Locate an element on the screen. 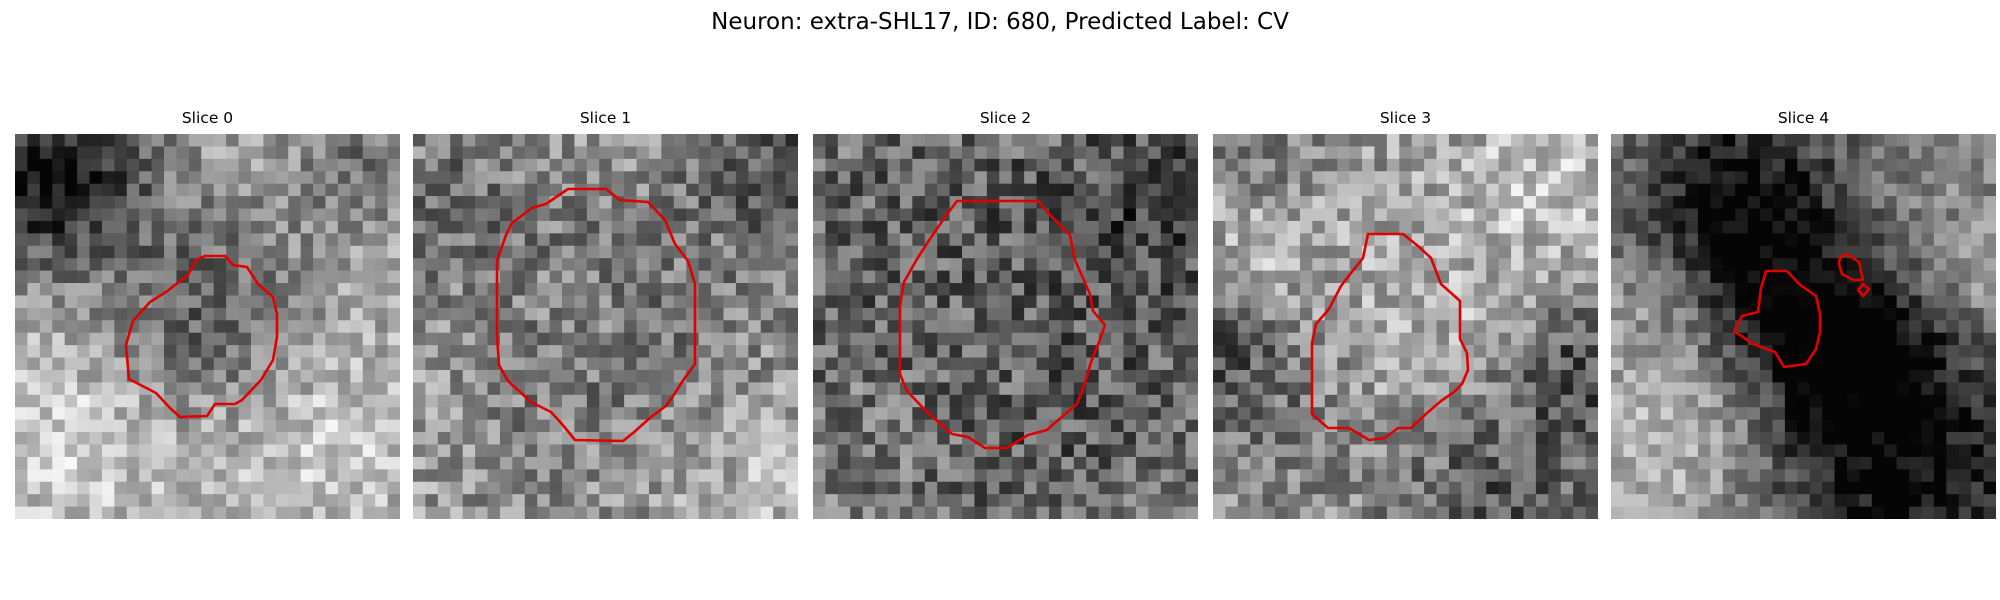 Image resolution: width=2000 pixels, height=600 pixels. slice-title-1: Slice 1 is located at coordinates (605, 118).